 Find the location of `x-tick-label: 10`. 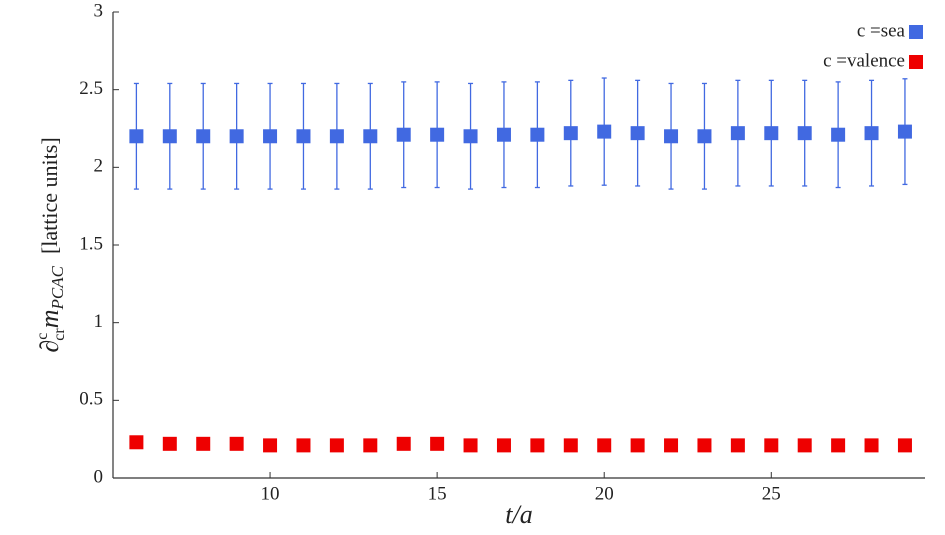

x-tick-label: 10 is located at coordinates (270, 493).